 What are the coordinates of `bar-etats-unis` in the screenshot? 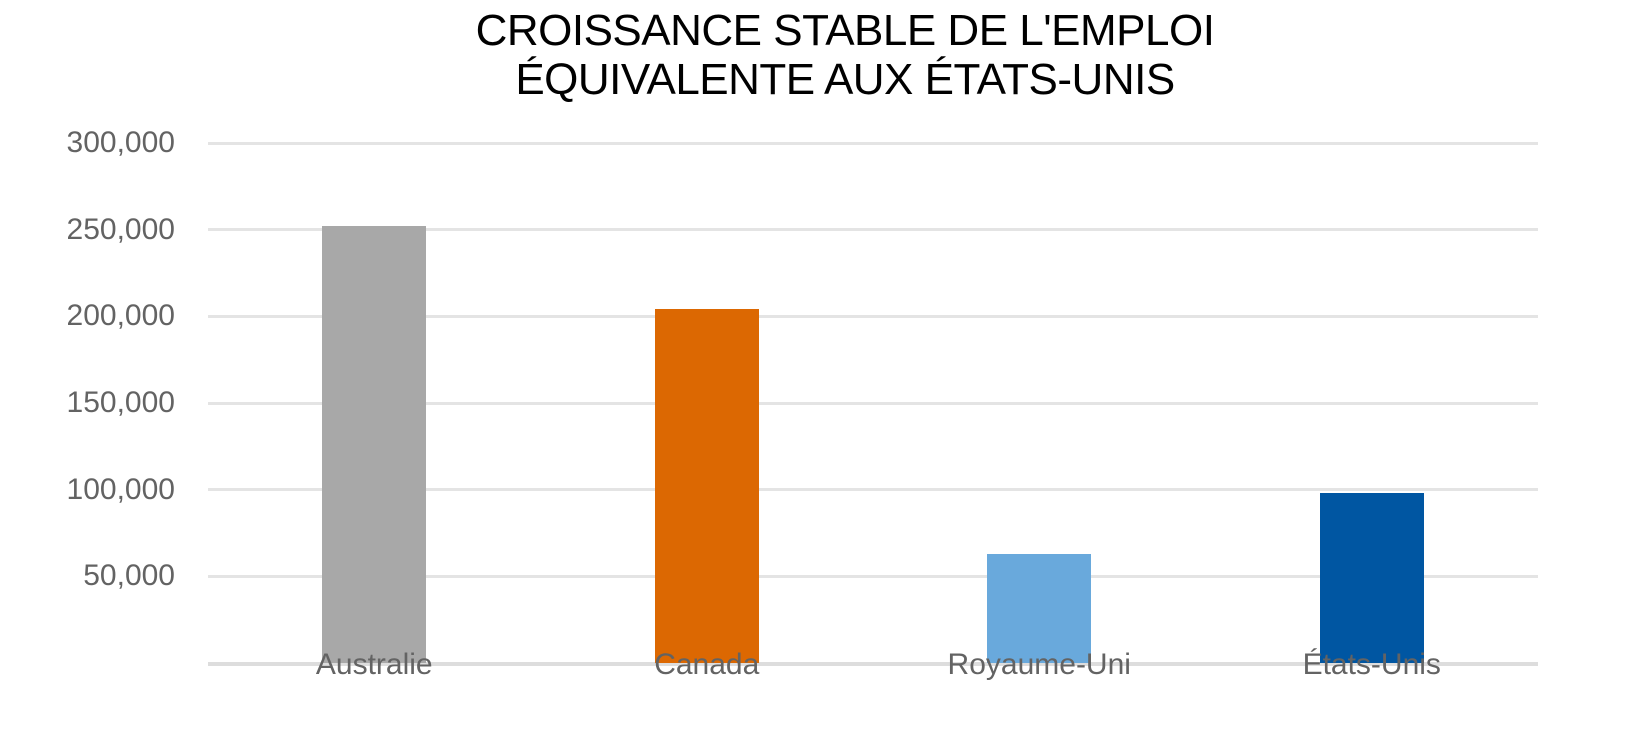 It's located at (1371, 578).